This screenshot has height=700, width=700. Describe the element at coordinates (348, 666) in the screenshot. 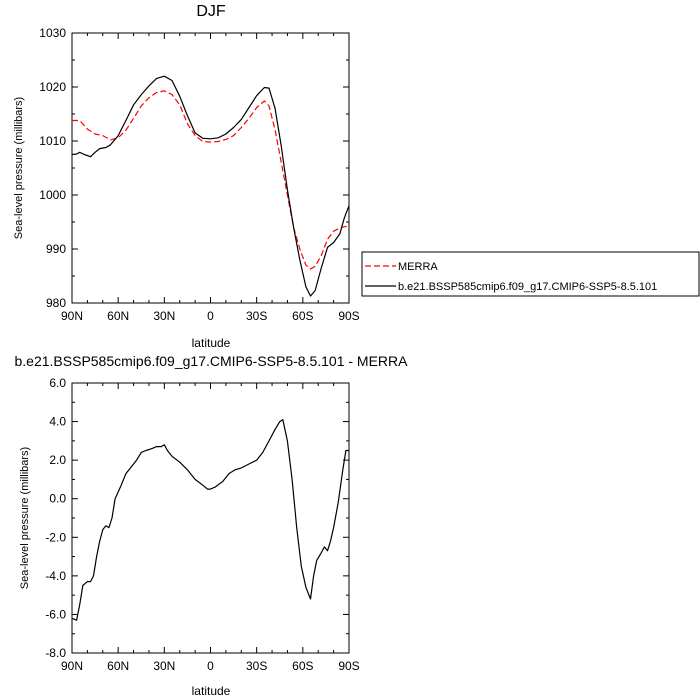

I see `bottom-x-tick-label: 90S` at that location.